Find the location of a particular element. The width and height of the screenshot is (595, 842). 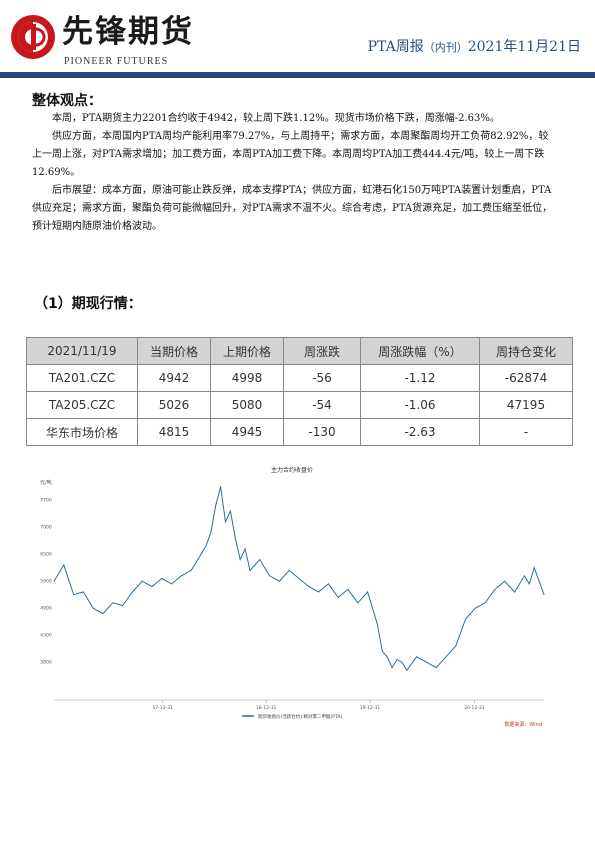

table-cell: 5026 is located at coordinates (174, 405).